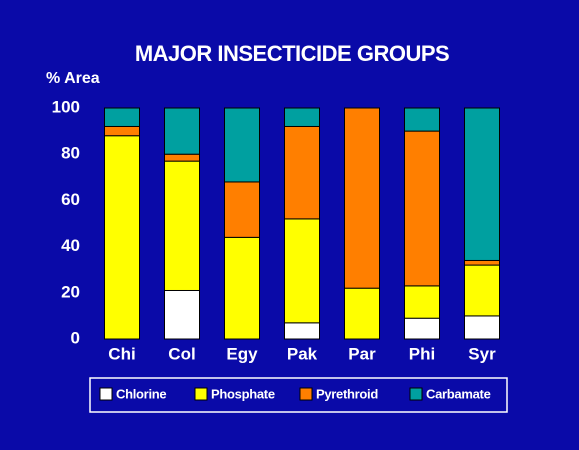 This screenshot has width=579, height=450. I want to click on y-tick-label: 40, so click(70, 245).